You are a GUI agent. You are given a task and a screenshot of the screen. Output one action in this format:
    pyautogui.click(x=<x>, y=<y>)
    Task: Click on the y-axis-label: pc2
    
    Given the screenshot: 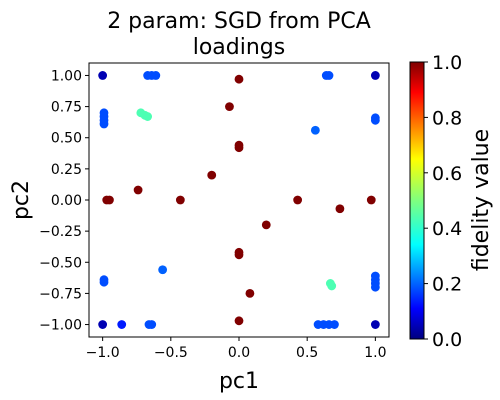 What is the action you would take?
    pyautogui.click(x=21, y=200)
    